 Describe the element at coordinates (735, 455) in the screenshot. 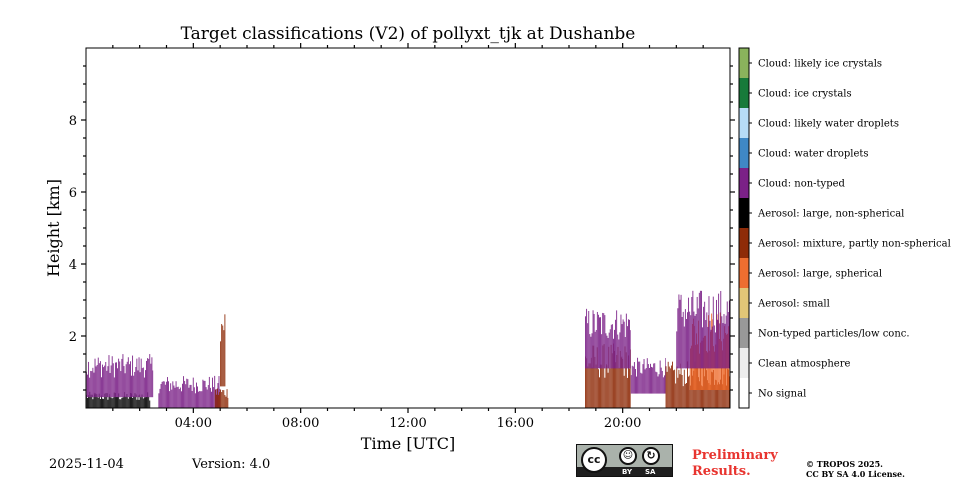

I see `preliminary-line-1: Preliminary` at that location.